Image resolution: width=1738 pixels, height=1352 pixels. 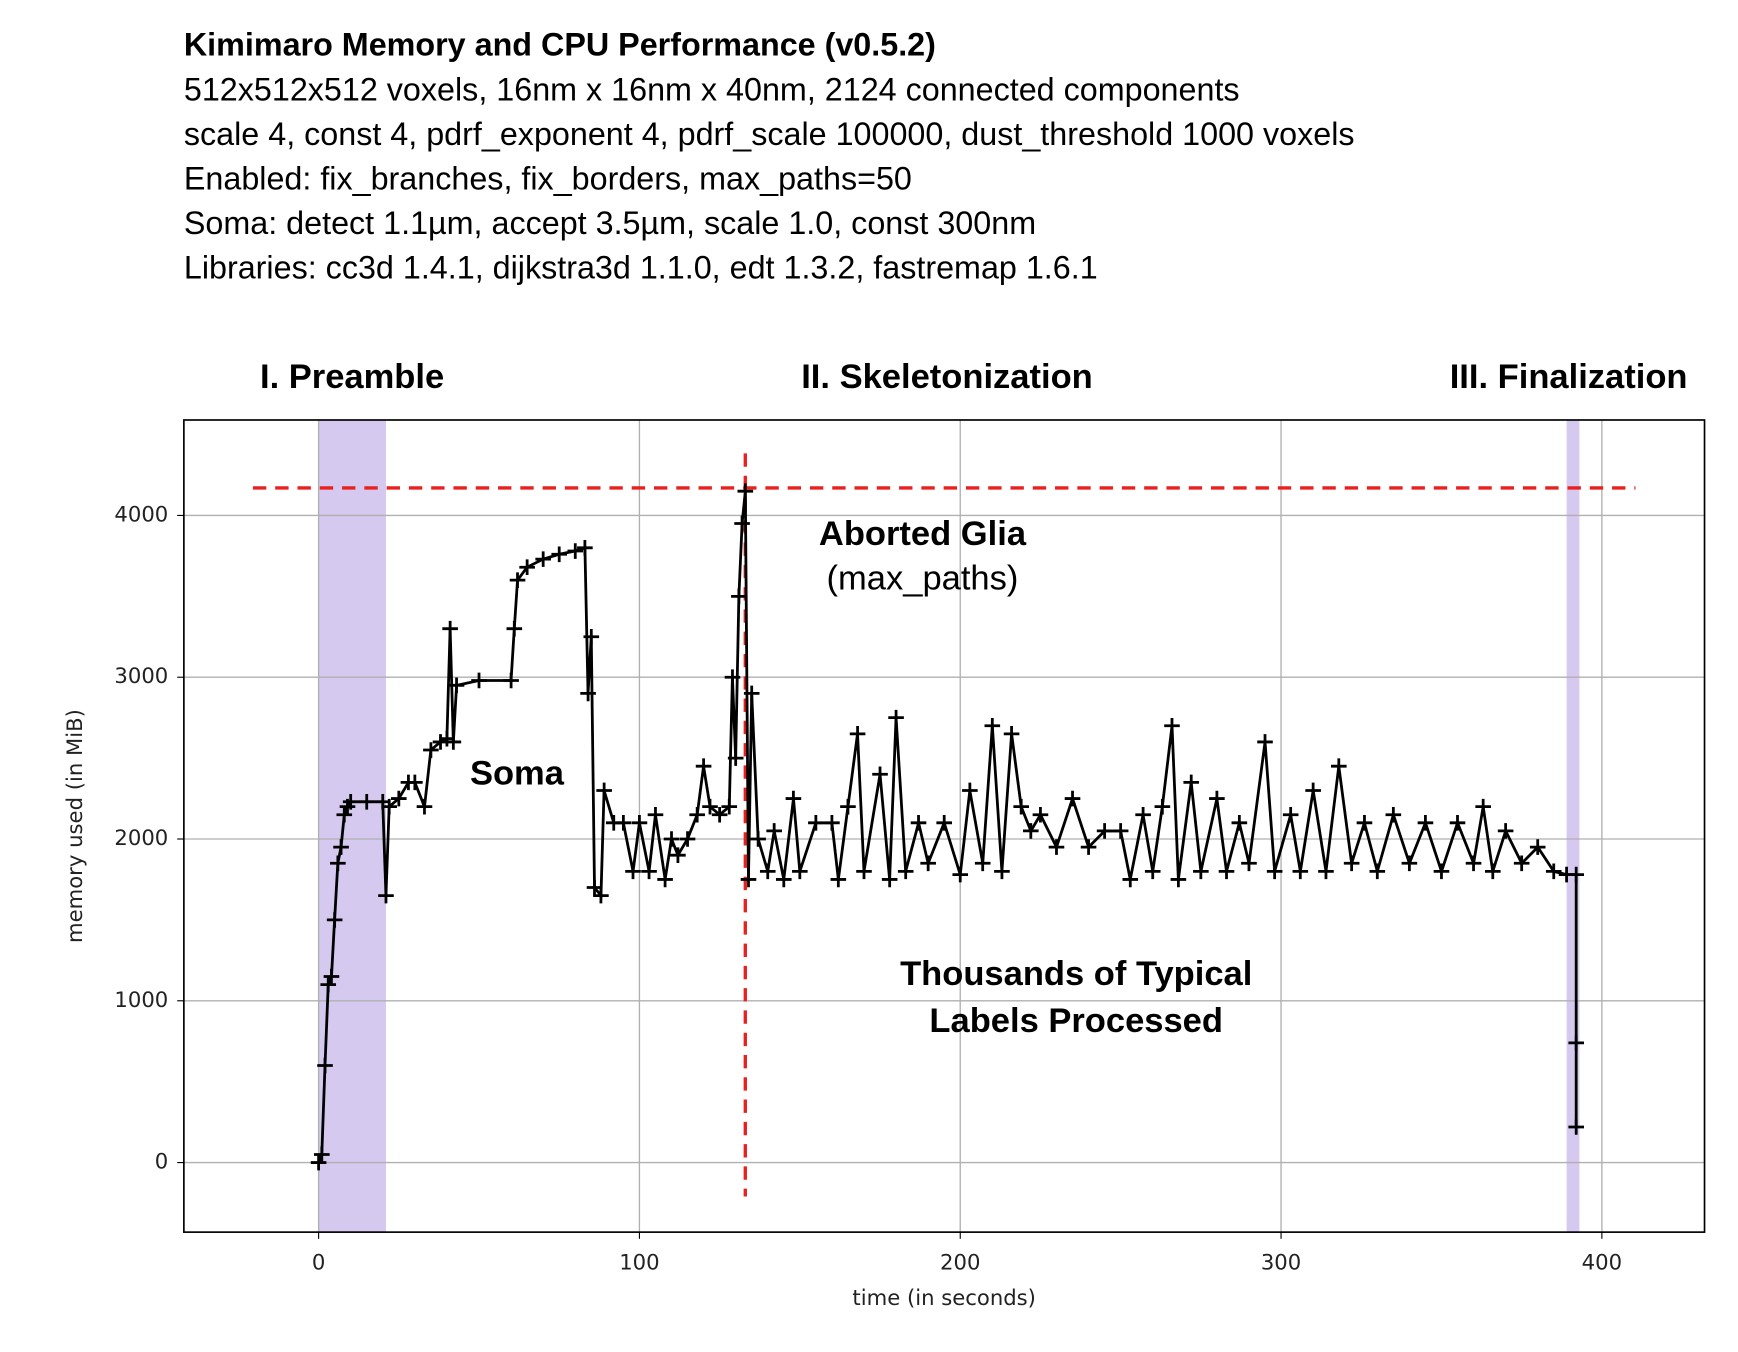 I want to click on section-label: II. Skeletonization, so click(x=947, y=377).